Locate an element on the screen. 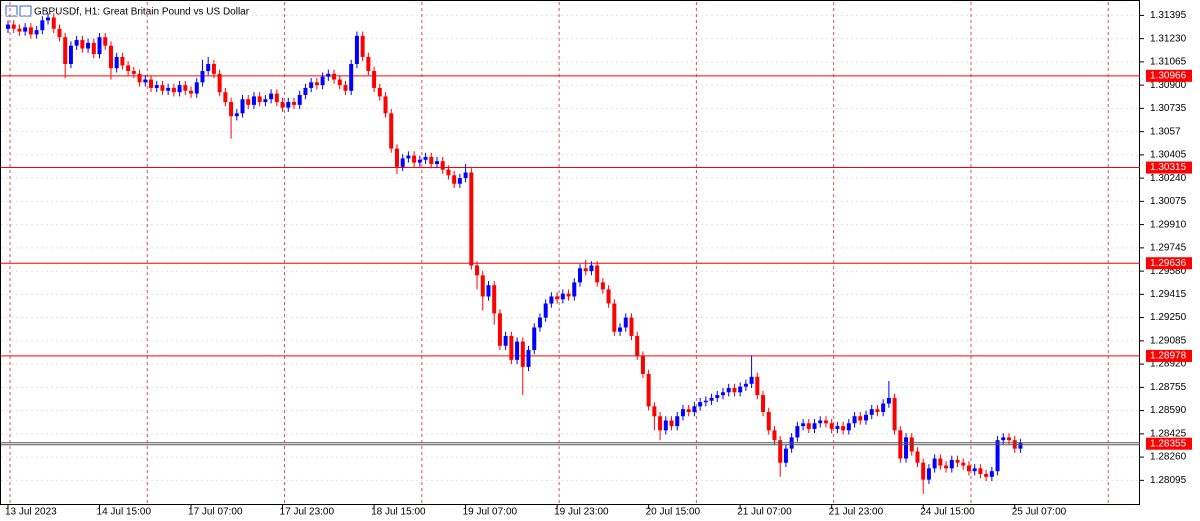 The height and width of the screenshot is (521, 1200). y-tick-label: 1.30900 is located at coordinates (1168, 85).